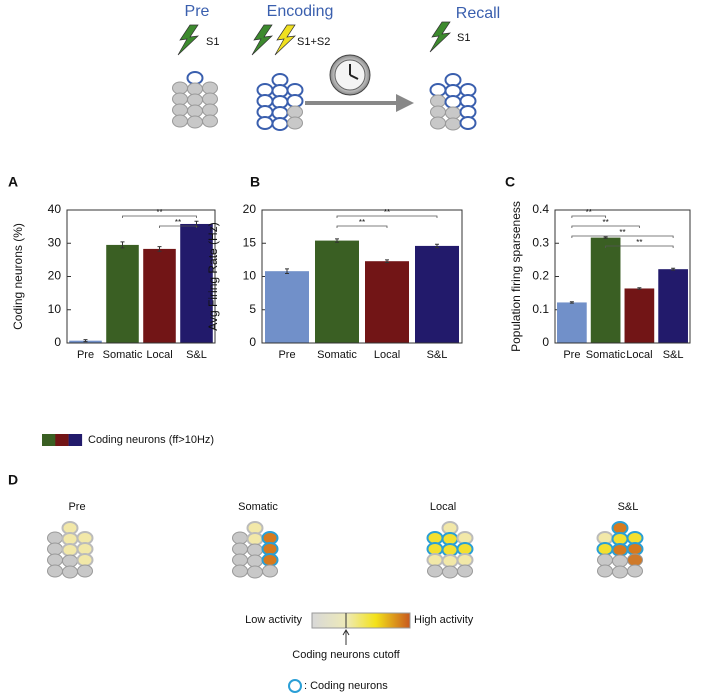  Describe the element at coordinates (313, 42) in the screenshot. I see `stimulus-label: S1+S2` at that location.